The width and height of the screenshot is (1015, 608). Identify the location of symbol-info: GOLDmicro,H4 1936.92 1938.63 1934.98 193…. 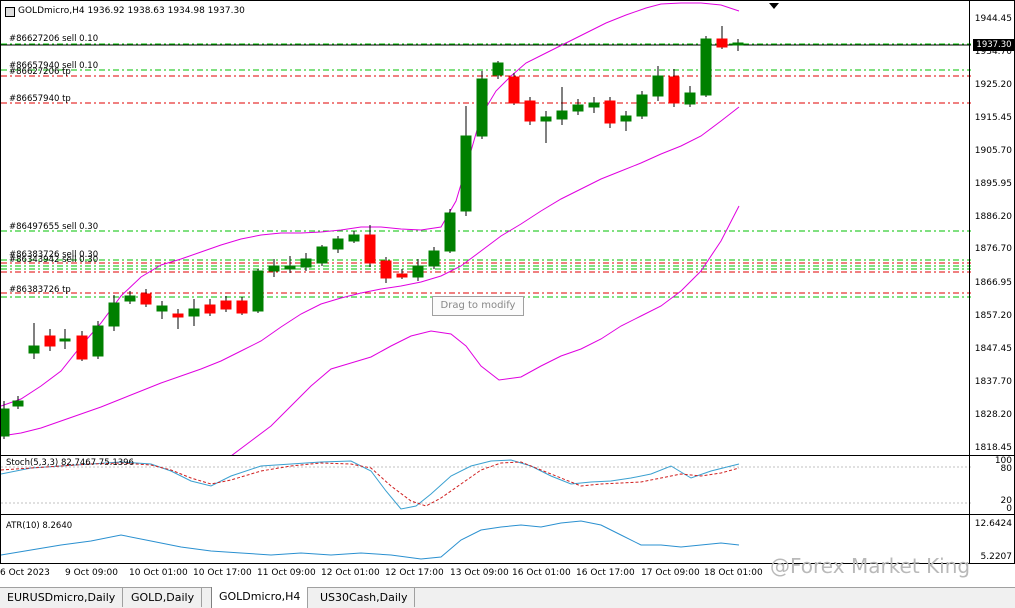
(131, 11).